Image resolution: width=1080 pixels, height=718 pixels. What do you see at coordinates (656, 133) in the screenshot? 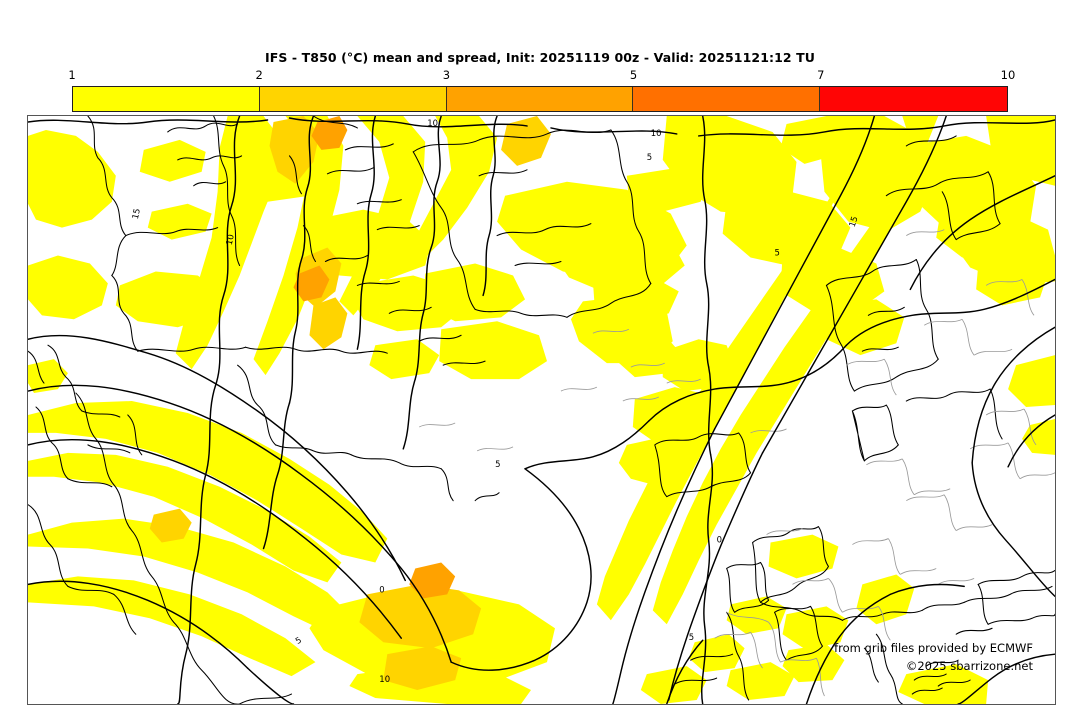
I see `contour-label-10b: 10` at bounding box center [656, 133].